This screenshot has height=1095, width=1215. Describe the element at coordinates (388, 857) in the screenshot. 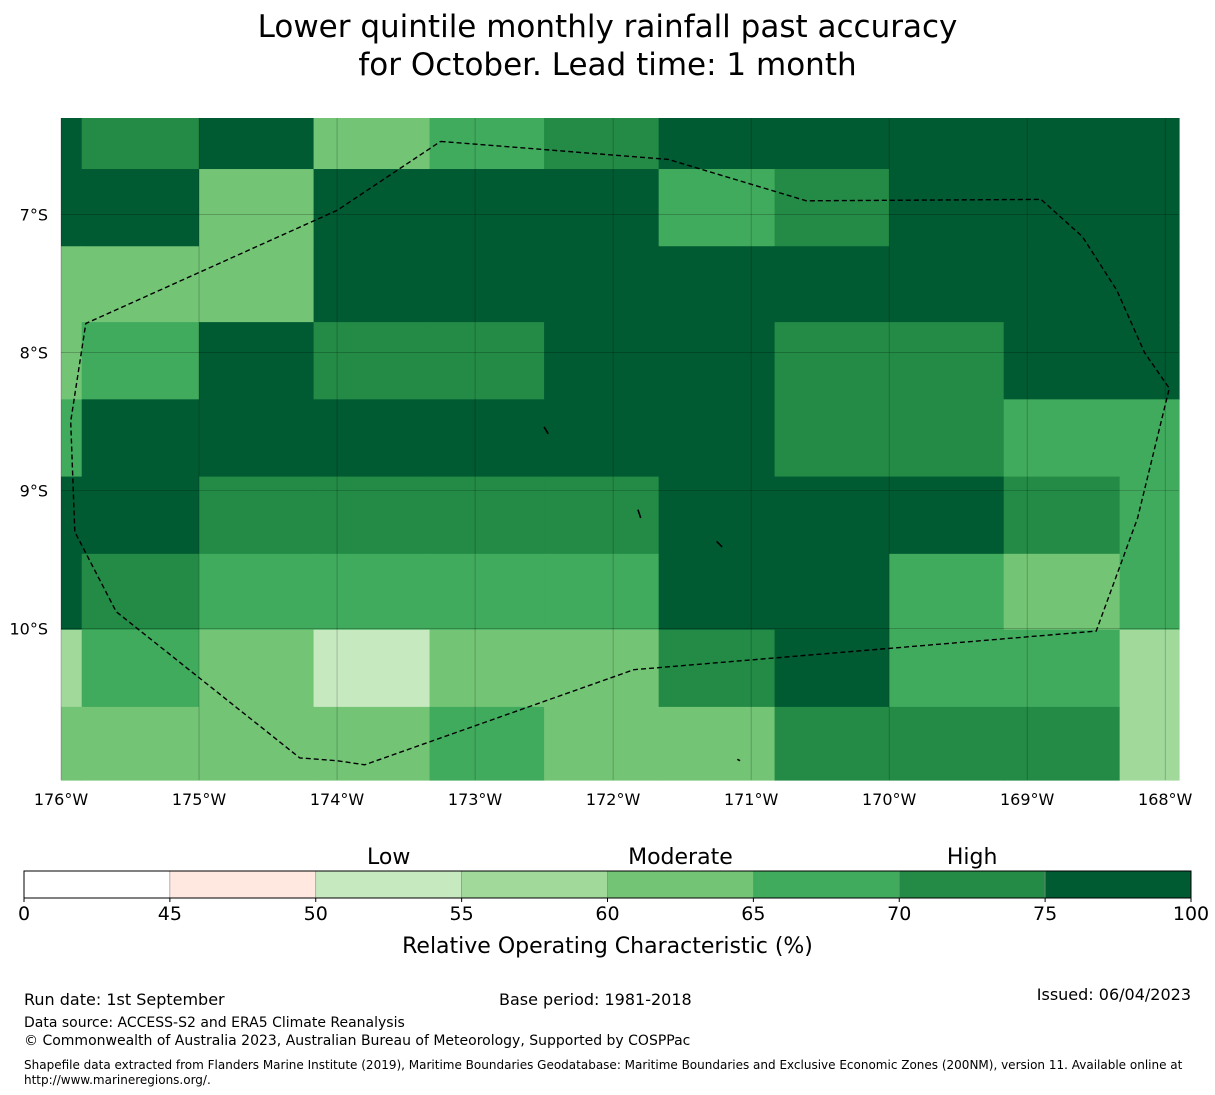

I see `accuracy-category-label: Low` at that location.